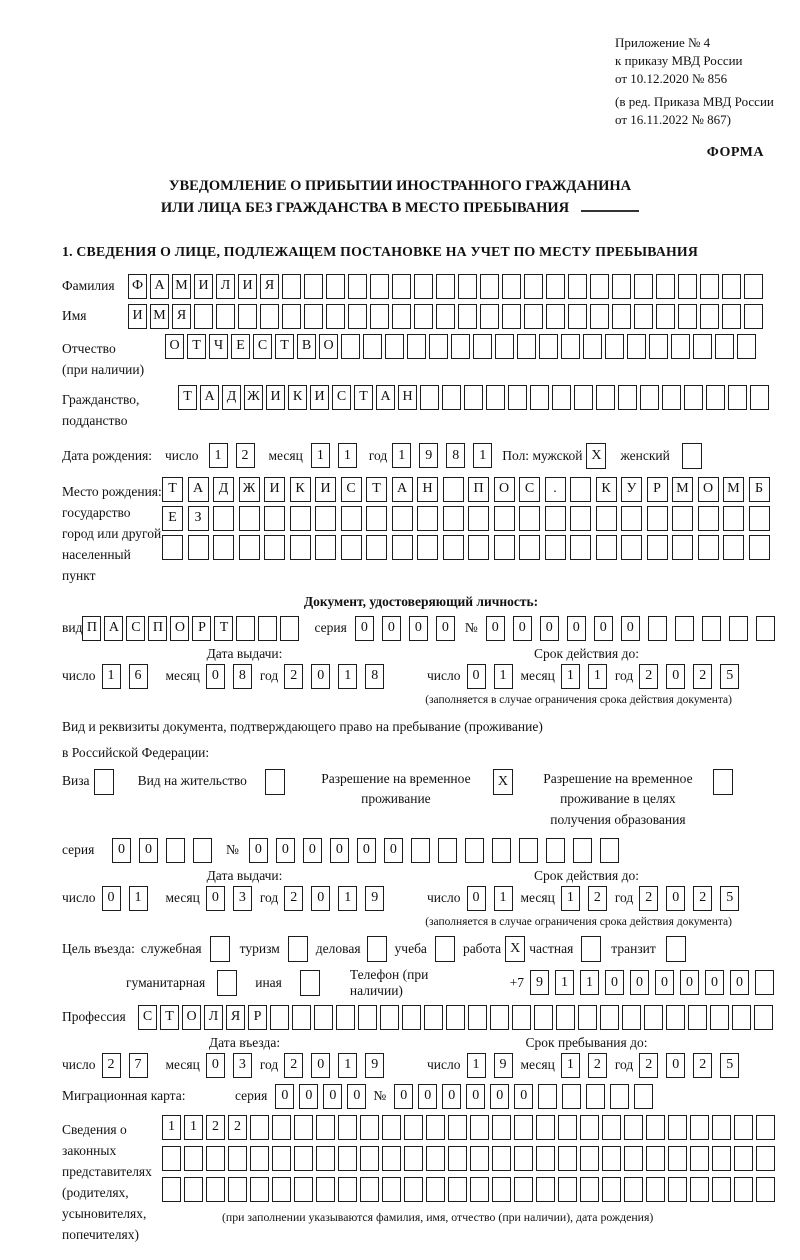  I want to click on surname-label: Фамилия, so click(88, 285).